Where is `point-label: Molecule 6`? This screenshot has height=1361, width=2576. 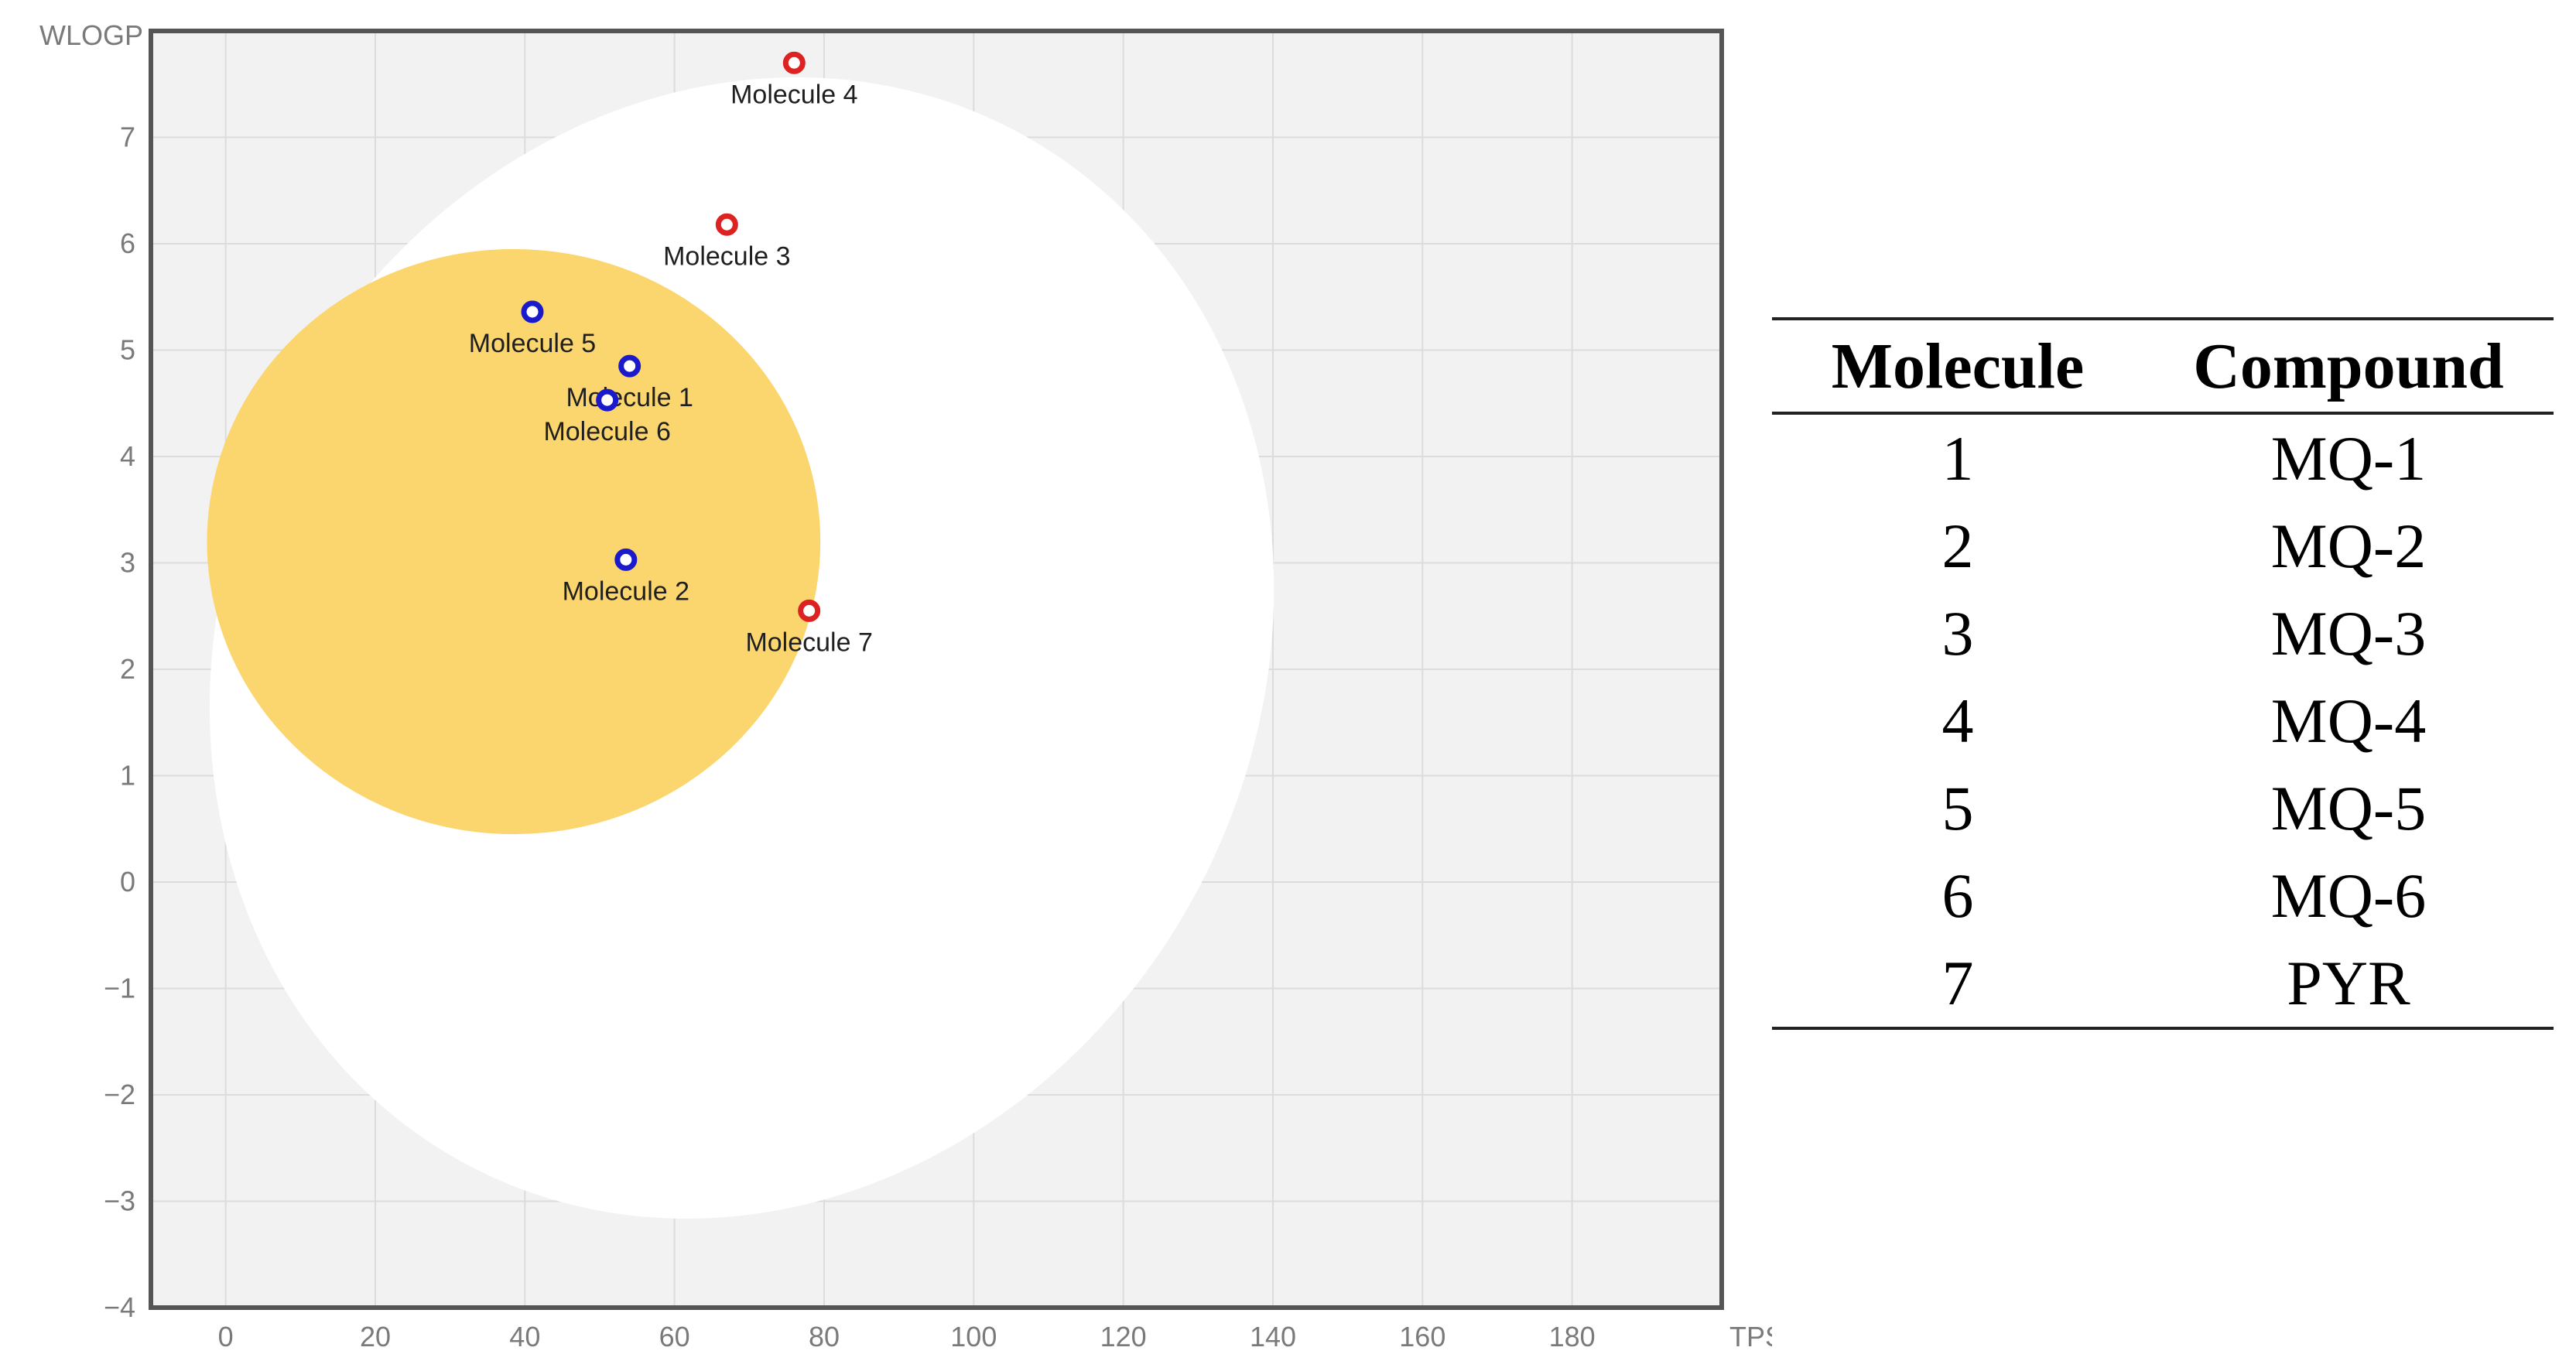 point-label: Molecule 6 is located at coordinates (607, 431).